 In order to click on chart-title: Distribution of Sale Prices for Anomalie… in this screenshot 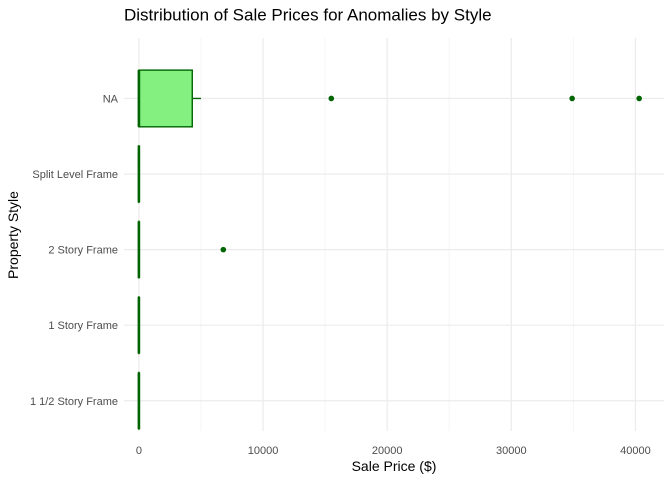, I will do `click(308, 15)`.